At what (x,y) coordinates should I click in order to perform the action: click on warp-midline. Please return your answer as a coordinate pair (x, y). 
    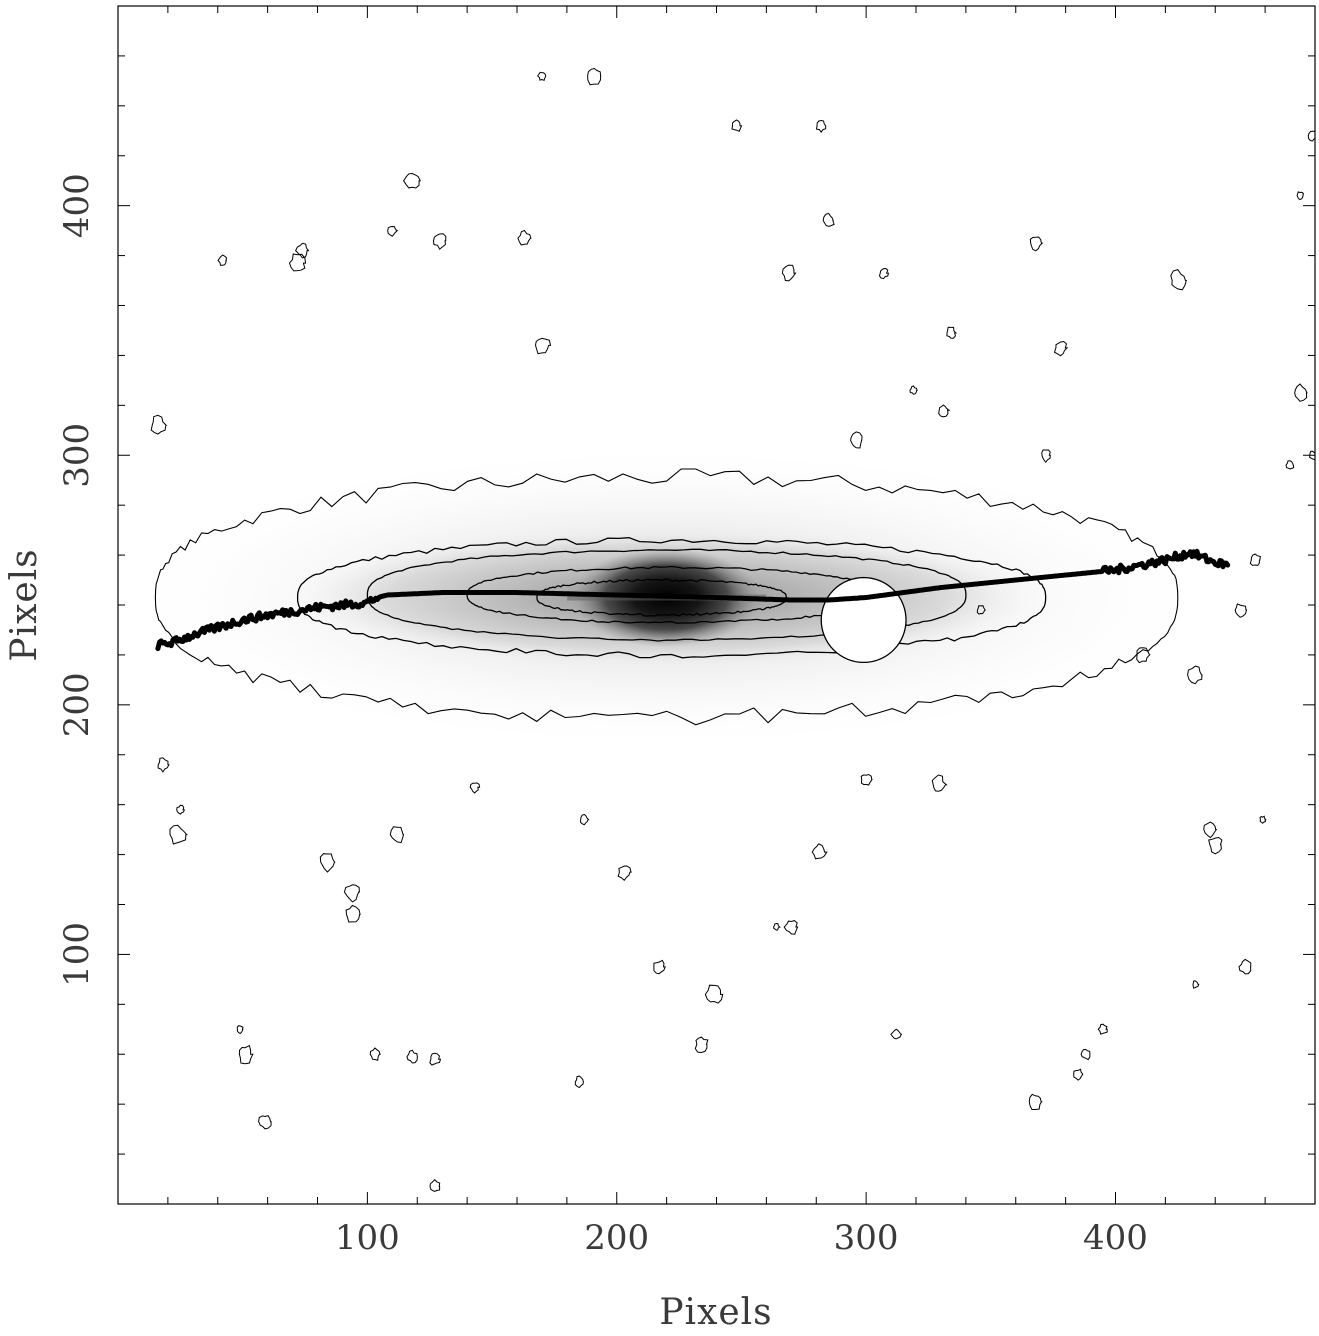
    Looking at the image, I should click on (693, 600).